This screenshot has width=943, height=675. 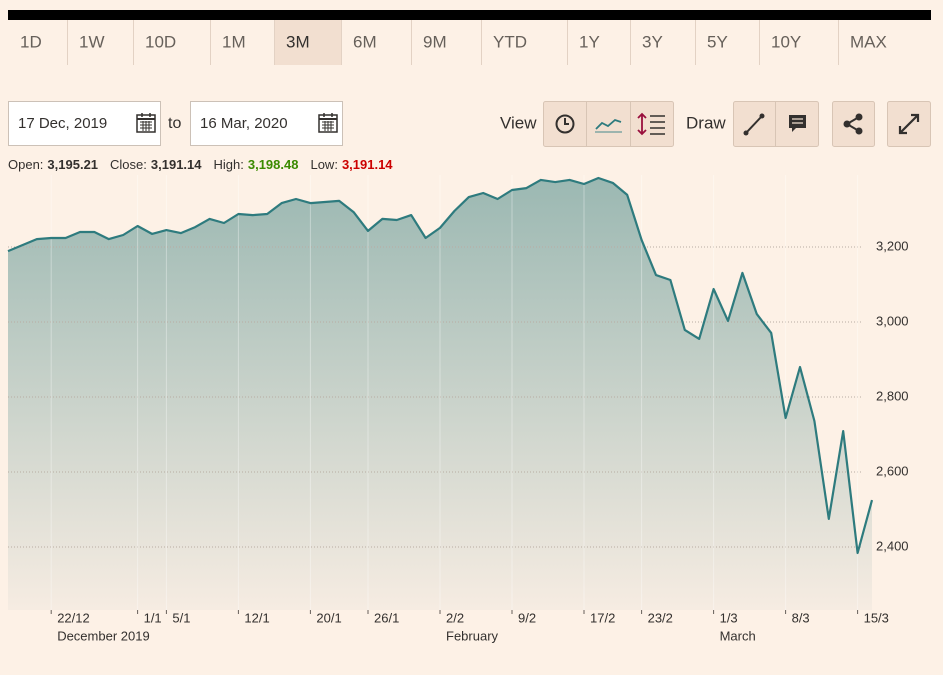 I want to click on x-tick-label: 5/1, so click(x=181, y=617).